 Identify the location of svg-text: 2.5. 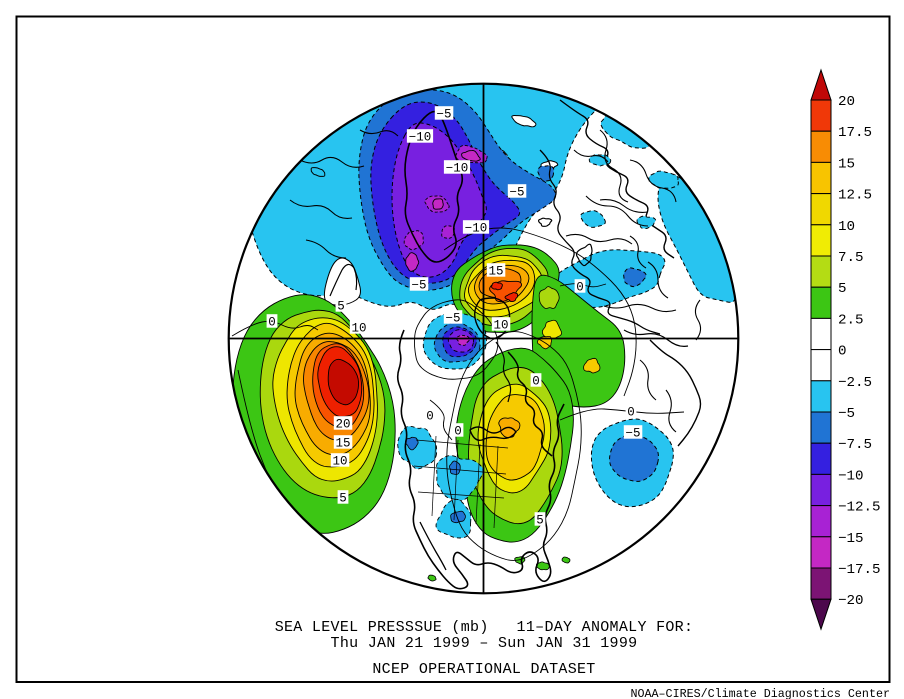
(851, 320).